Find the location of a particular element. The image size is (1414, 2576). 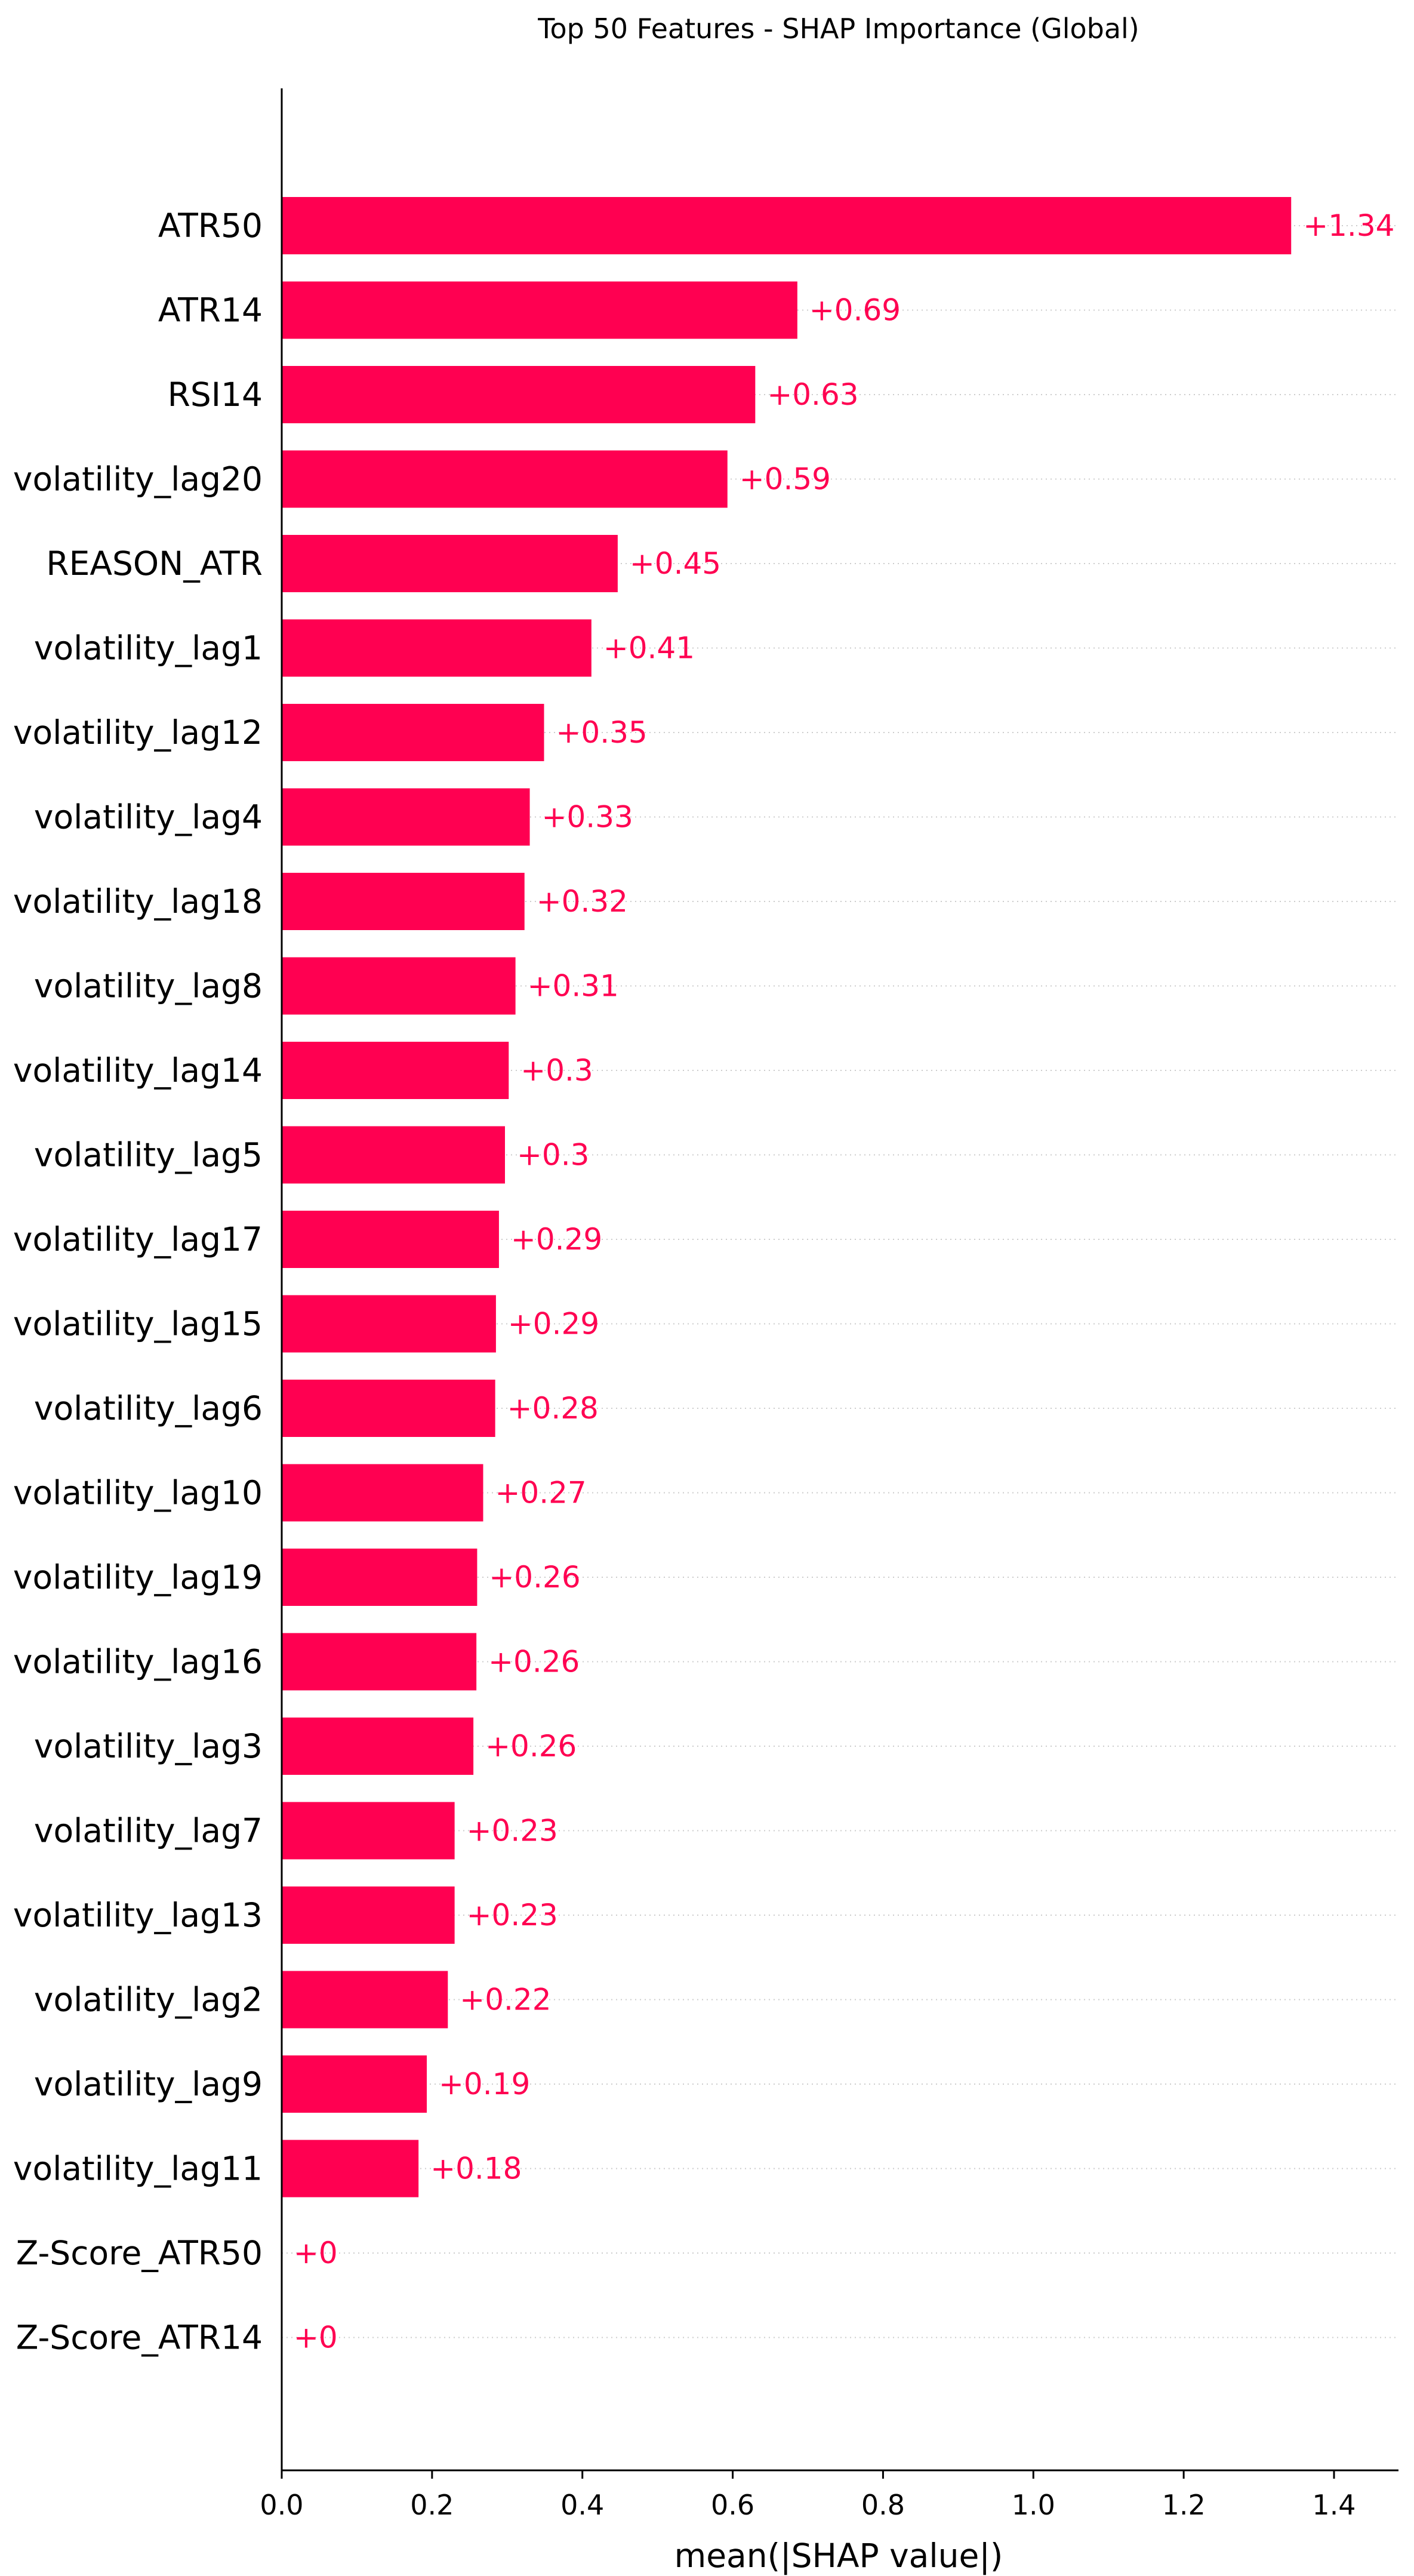

bar-volatility-lag14 is located at coordinates (395, 1070).